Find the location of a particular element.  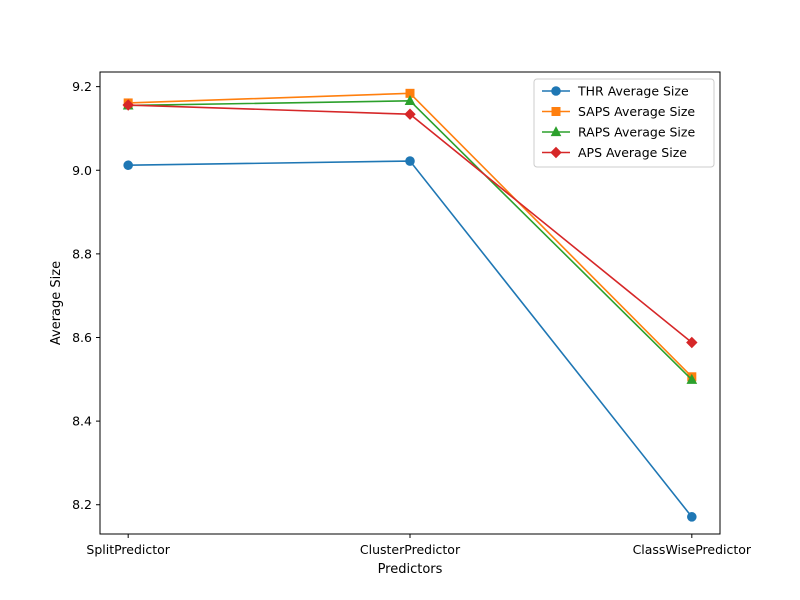

legend-label: THR Average Size is located at coordinates (633, 91).